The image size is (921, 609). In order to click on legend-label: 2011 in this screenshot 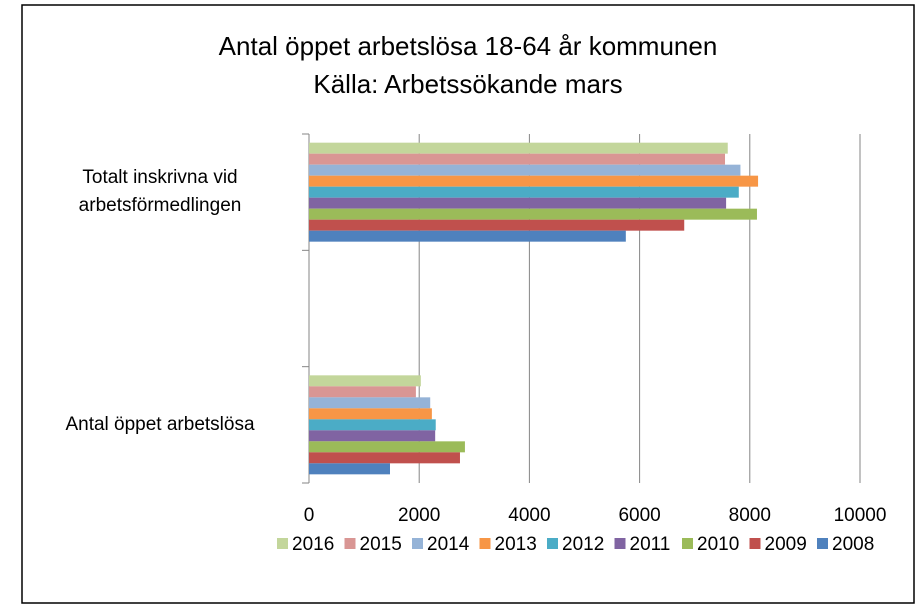, I will do `click(650, 544)`.